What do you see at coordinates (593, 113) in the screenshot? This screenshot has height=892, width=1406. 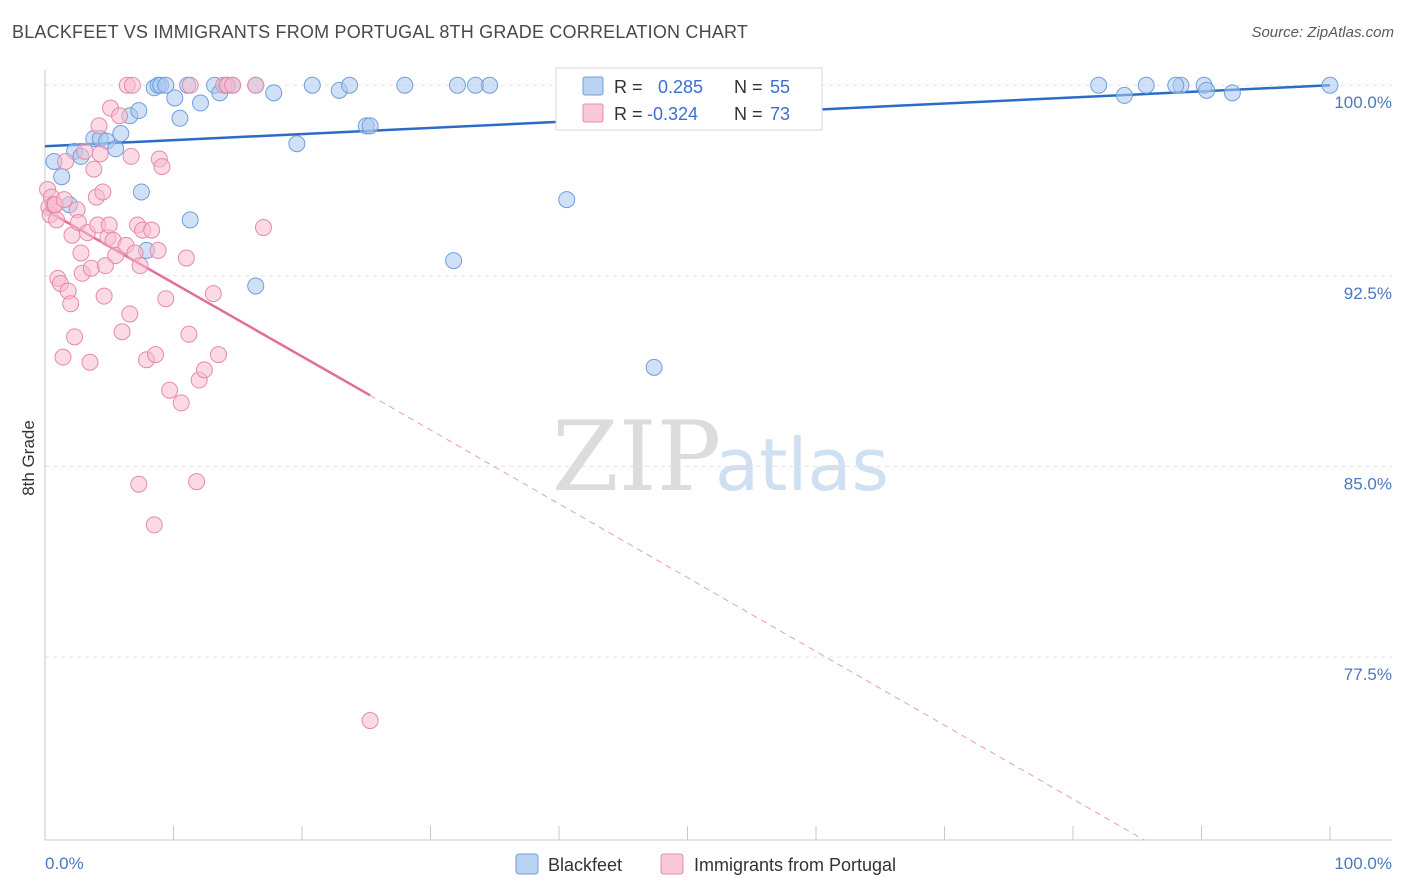 I see `stats-swatch-portugal` at bounding box center [593, 113].